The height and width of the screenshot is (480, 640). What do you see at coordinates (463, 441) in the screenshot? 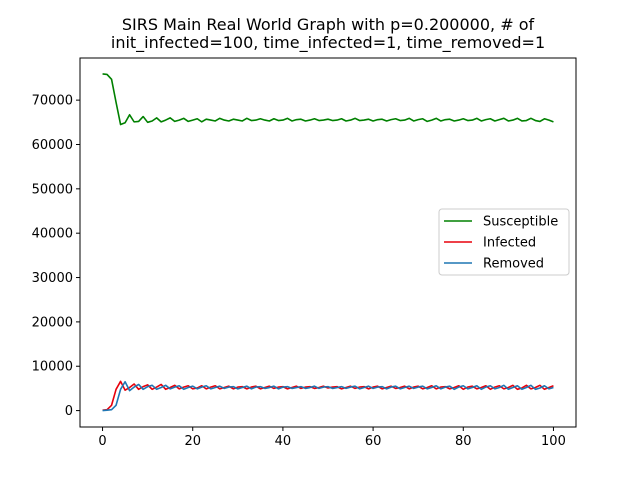
I see `x-tick-label: 80` at bounding box center [463, 441].